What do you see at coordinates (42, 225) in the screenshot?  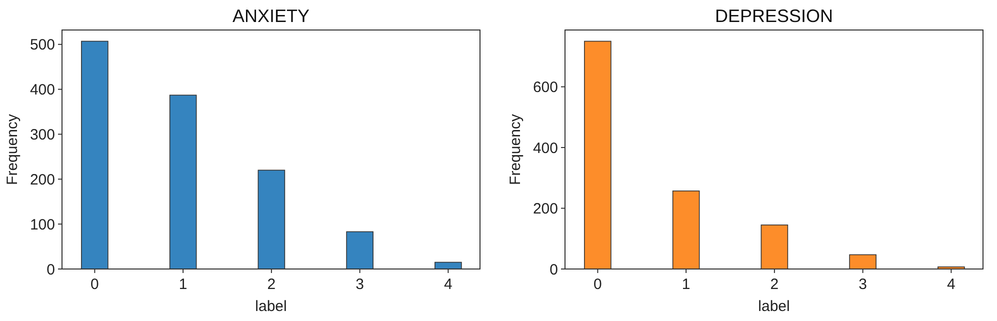 I see `y-tick-label: 100` at bounding box center [42, 225].